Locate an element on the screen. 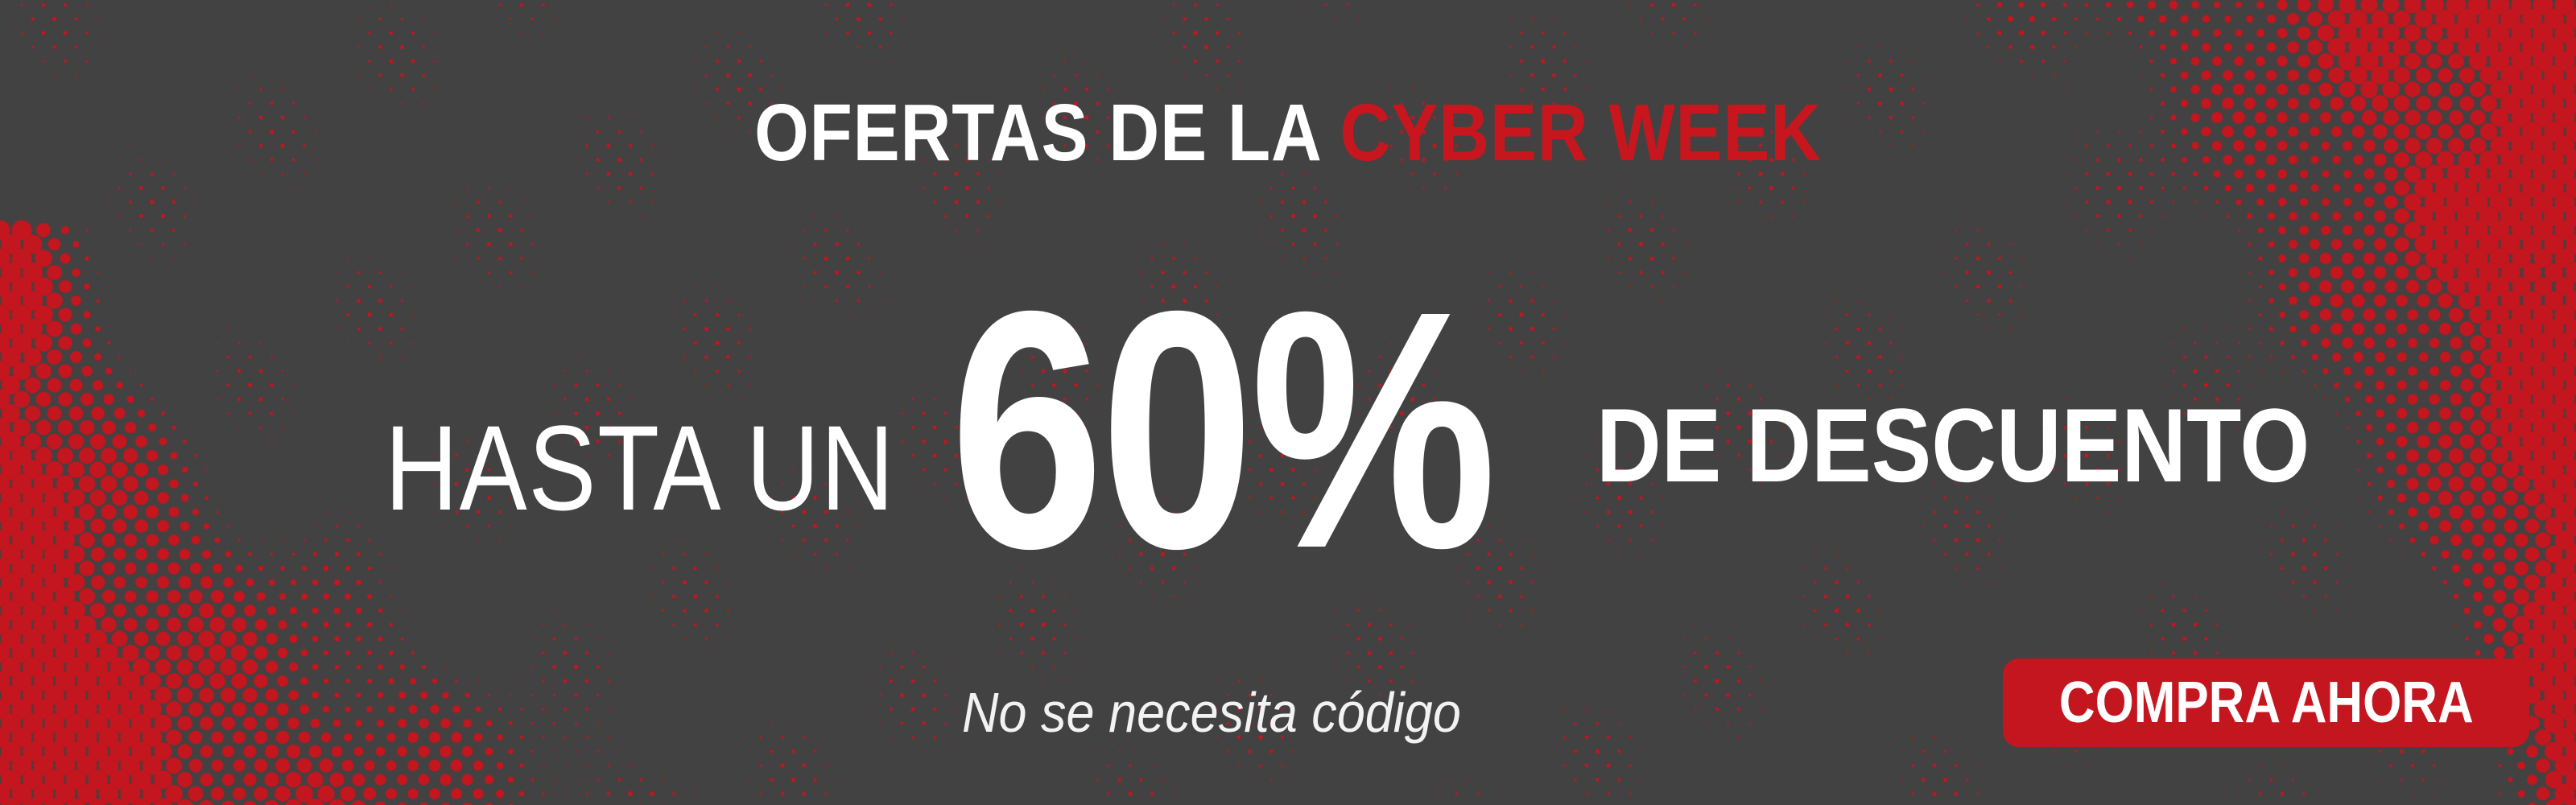  discount-value: 60% is located at coordinates (1223, 430).